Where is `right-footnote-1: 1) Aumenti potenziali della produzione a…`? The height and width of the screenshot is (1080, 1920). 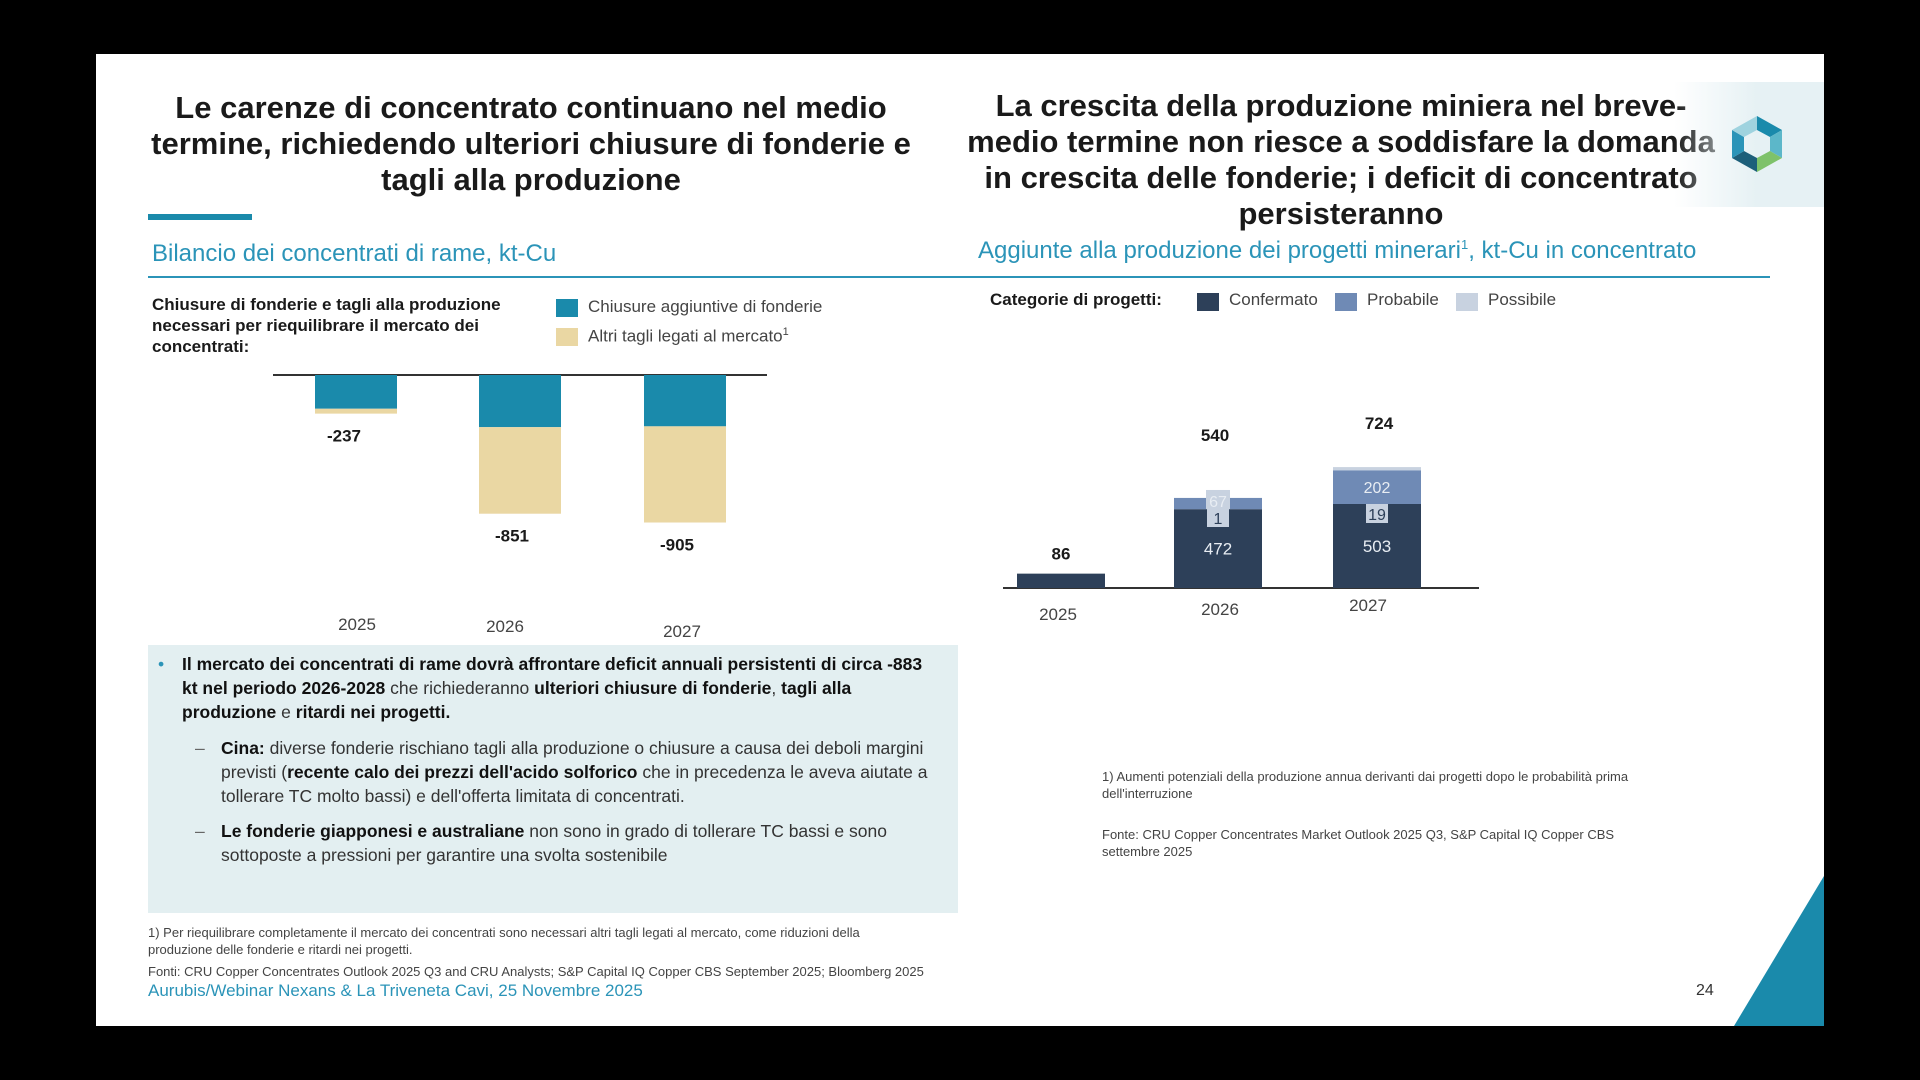
right-footnote-1: 1) Aumenti potenziali della produzione a… is located at coordinates (1365, 776).